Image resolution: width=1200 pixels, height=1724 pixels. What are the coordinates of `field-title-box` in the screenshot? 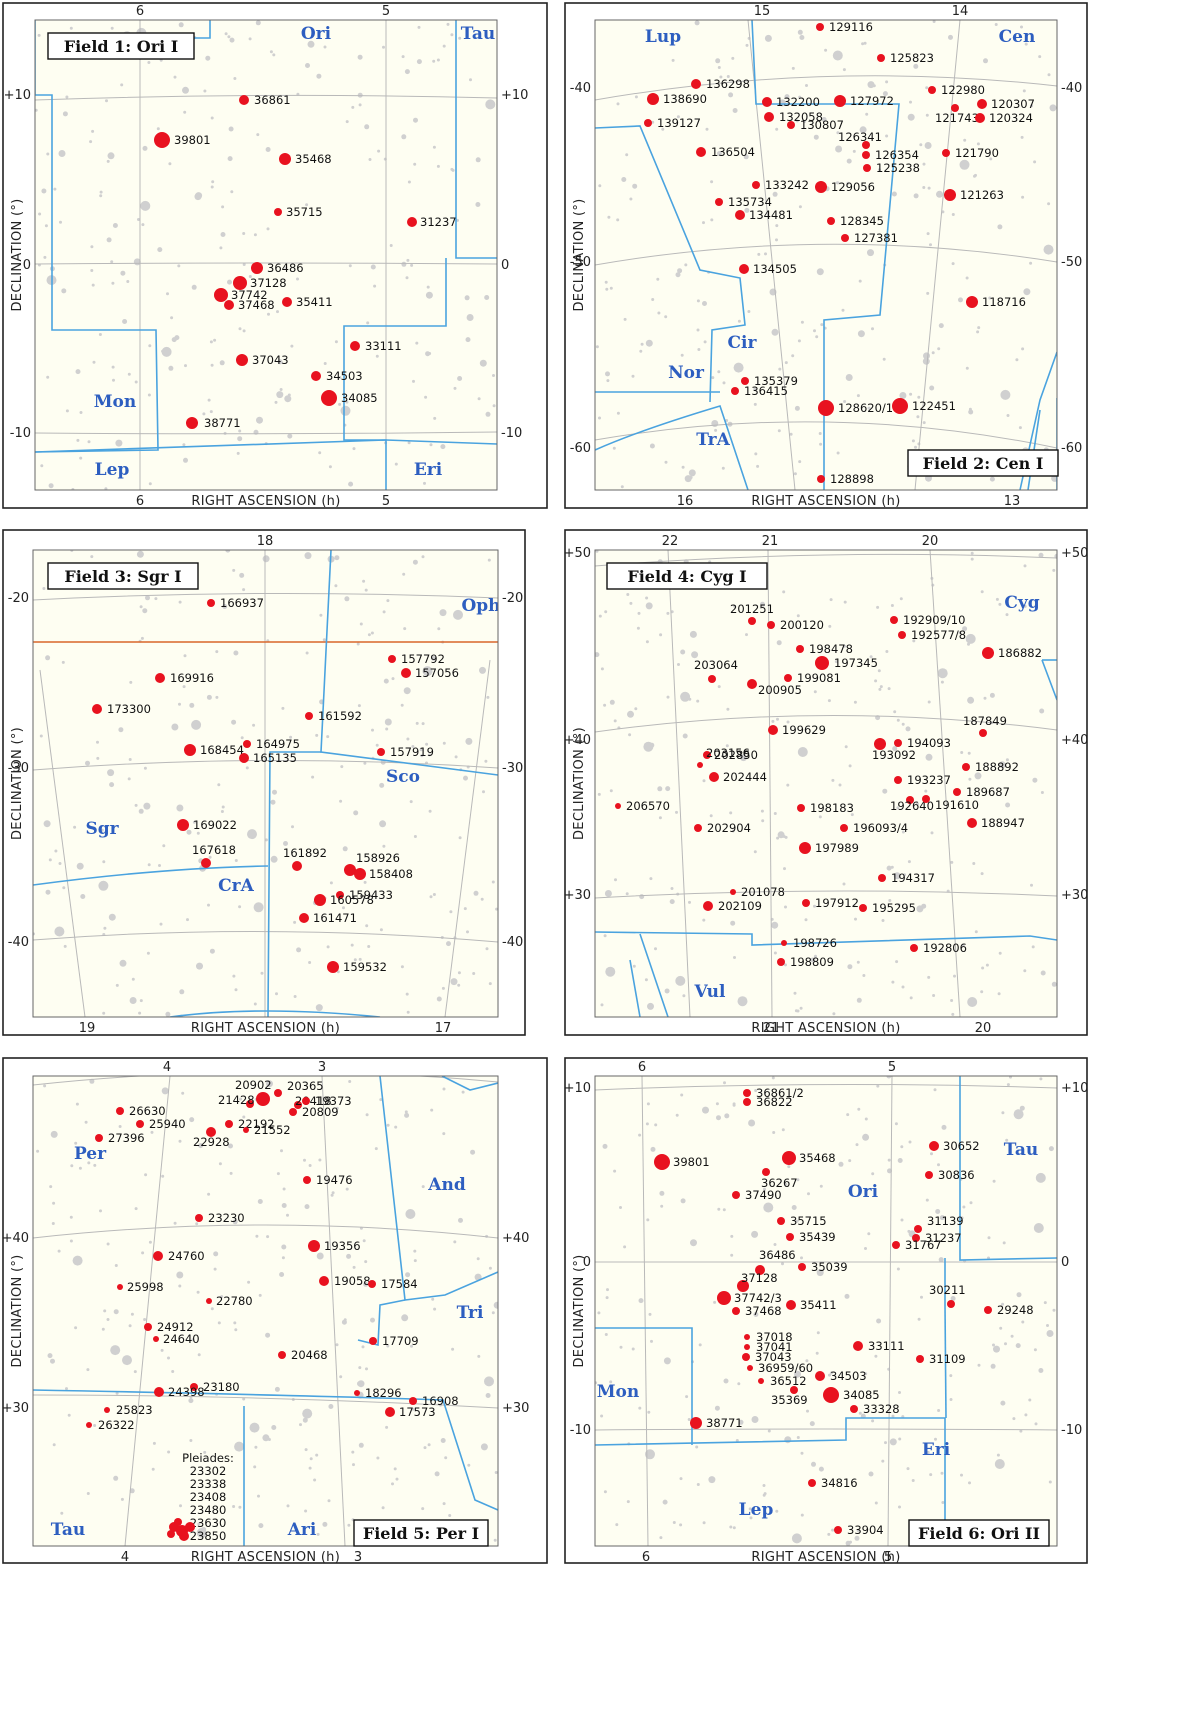 It's located at (121, 46).